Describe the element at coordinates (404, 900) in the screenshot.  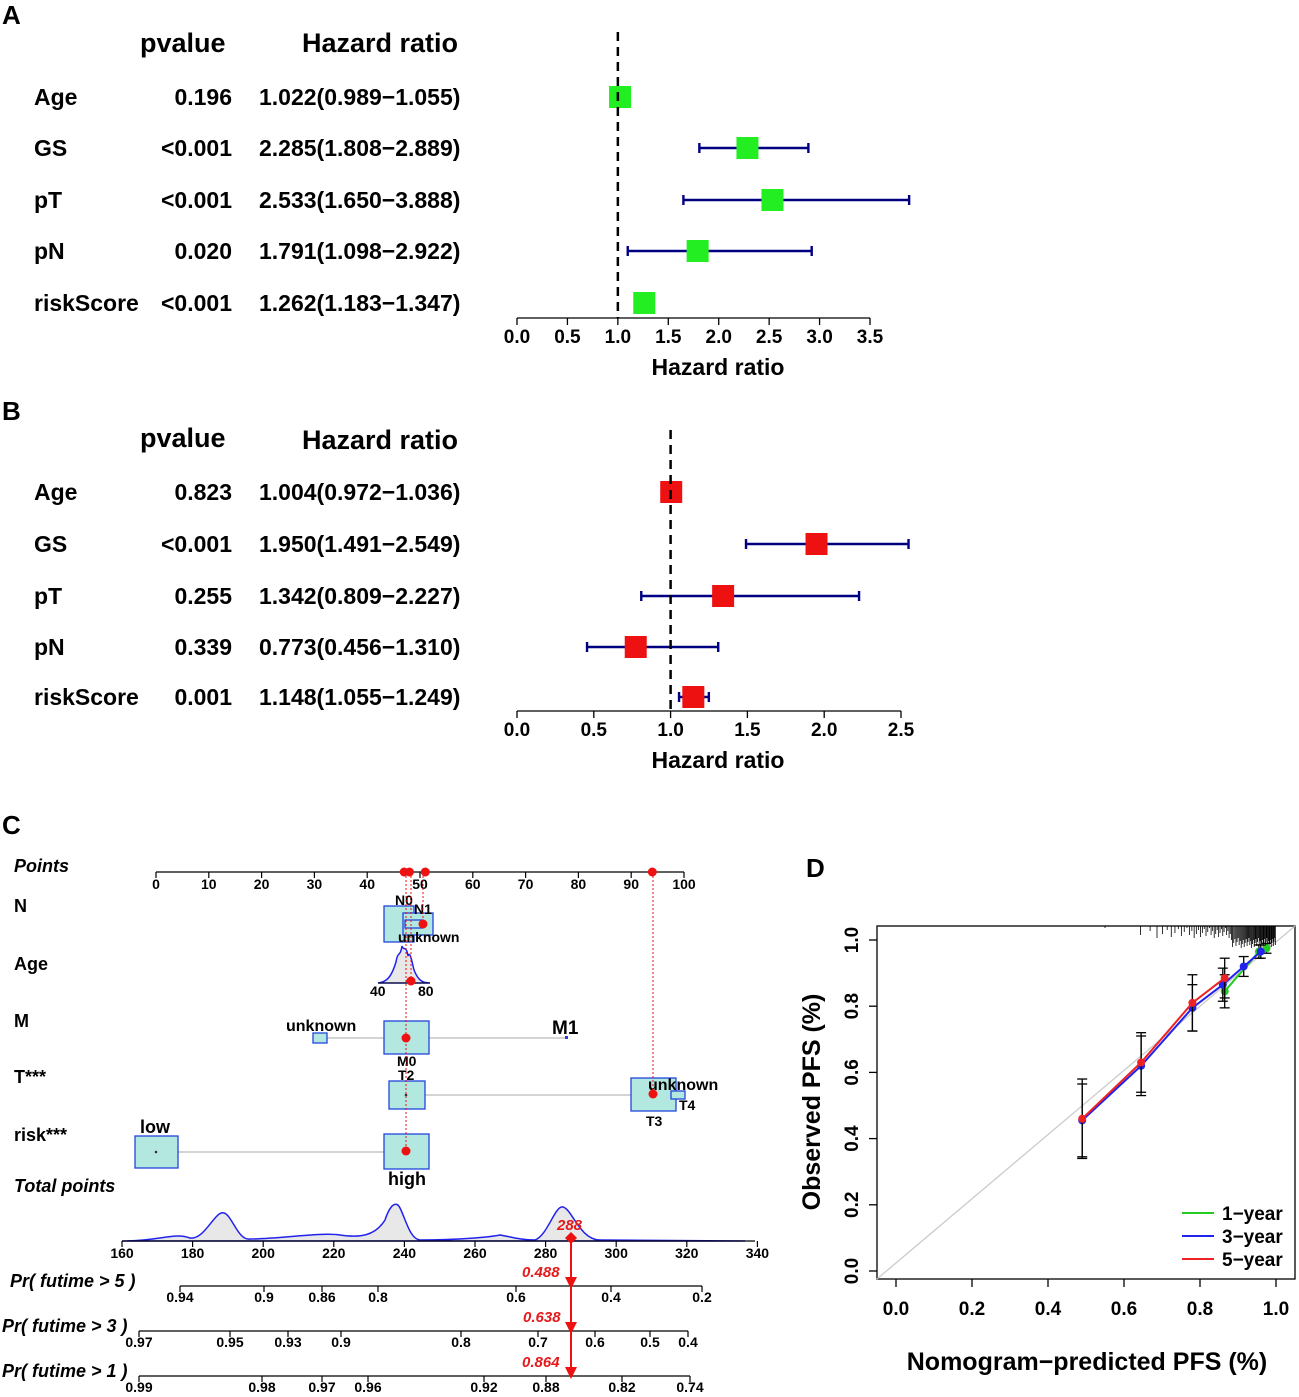
I see `cat-n0: N0` at that location.